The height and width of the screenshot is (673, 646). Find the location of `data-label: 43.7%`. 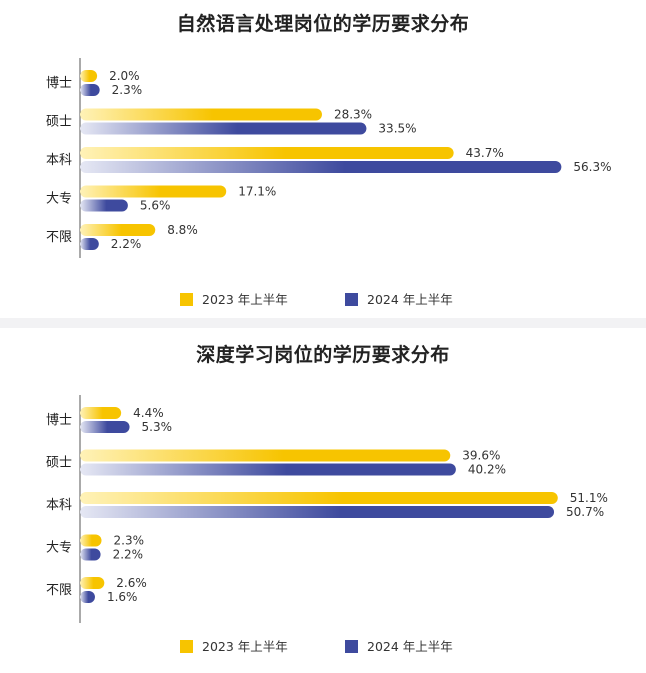

data-label: 43.7% is located at coordinates (485, 153).